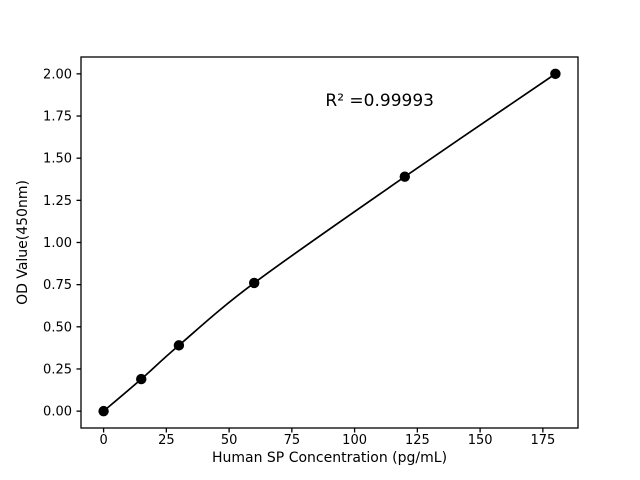  Describe the element at coordinates (542, 440) in the screenshot. I see `x-tick-label: 175` at that location.